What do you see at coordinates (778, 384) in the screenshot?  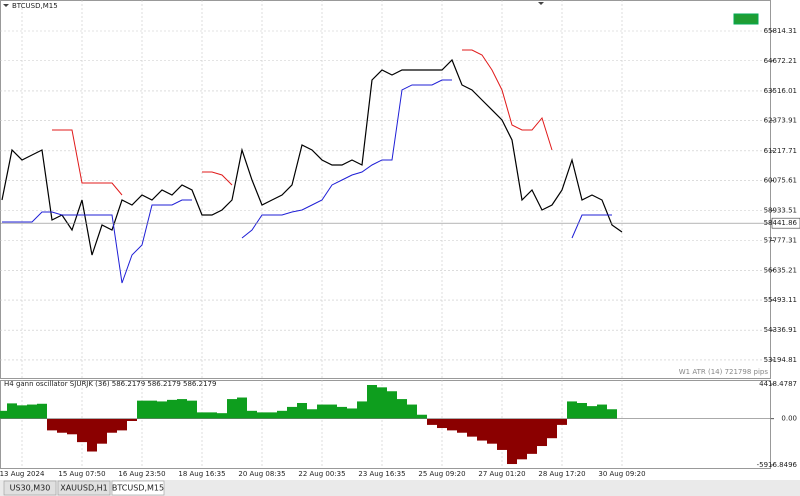 I see `y-tick-label: 4418.4787` at bounding box center [778, 384].